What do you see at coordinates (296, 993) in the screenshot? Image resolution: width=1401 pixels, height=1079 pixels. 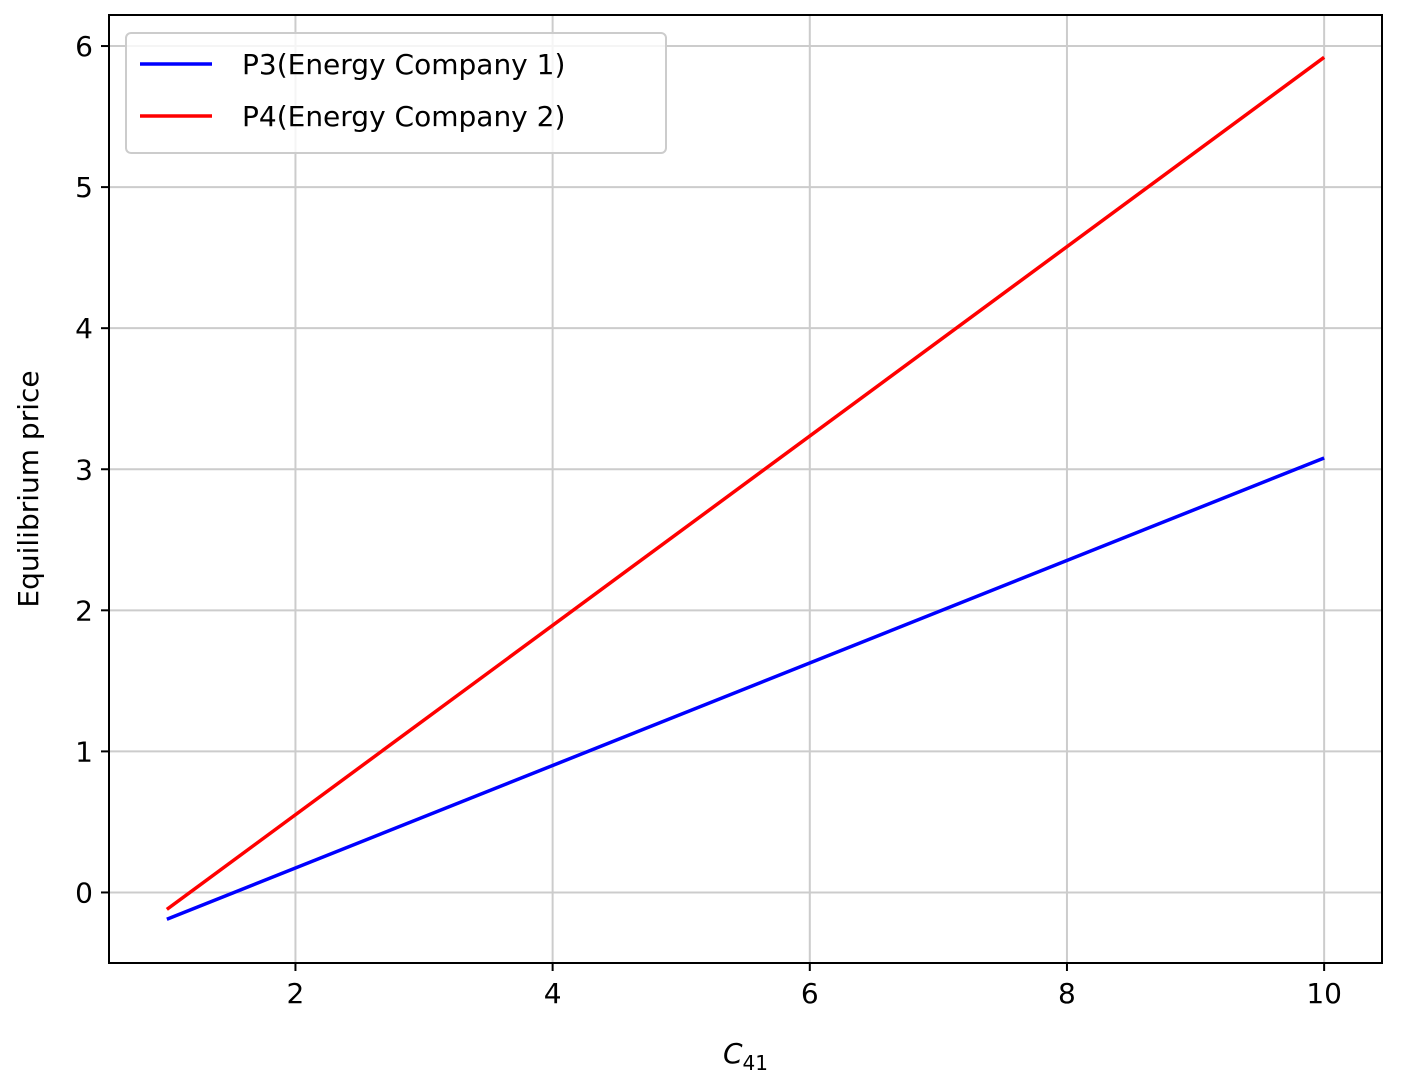 I see `x-tick-label: 2` at bounding box center [296, 993].